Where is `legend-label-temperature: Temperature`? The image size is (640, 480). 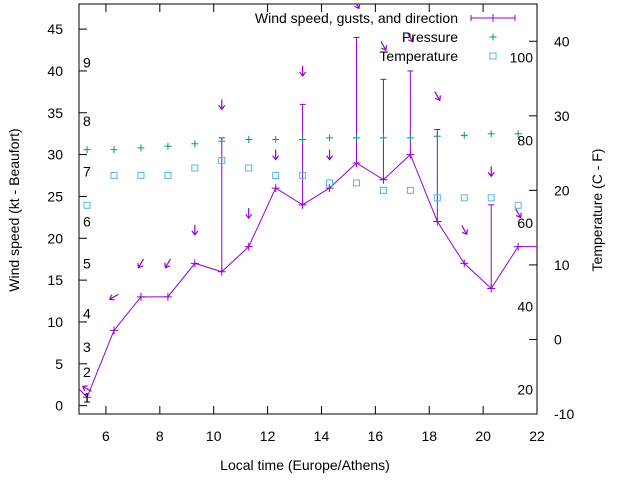 legend-label-temperature: Temperature is located at coordinates (418, 56).